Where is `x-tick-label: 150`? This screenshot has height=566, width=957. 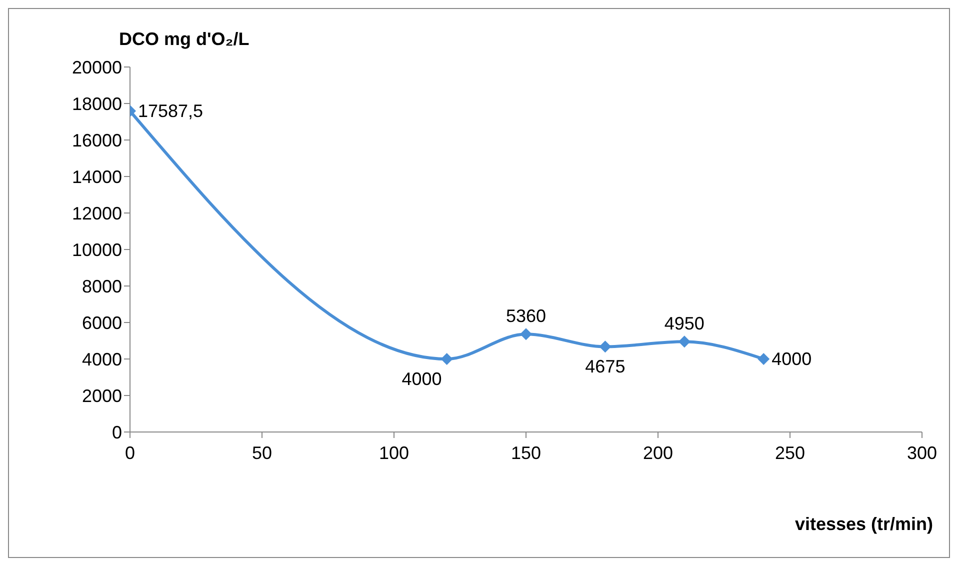 x-tick-label: 150 is located at coordinates (526, 452).